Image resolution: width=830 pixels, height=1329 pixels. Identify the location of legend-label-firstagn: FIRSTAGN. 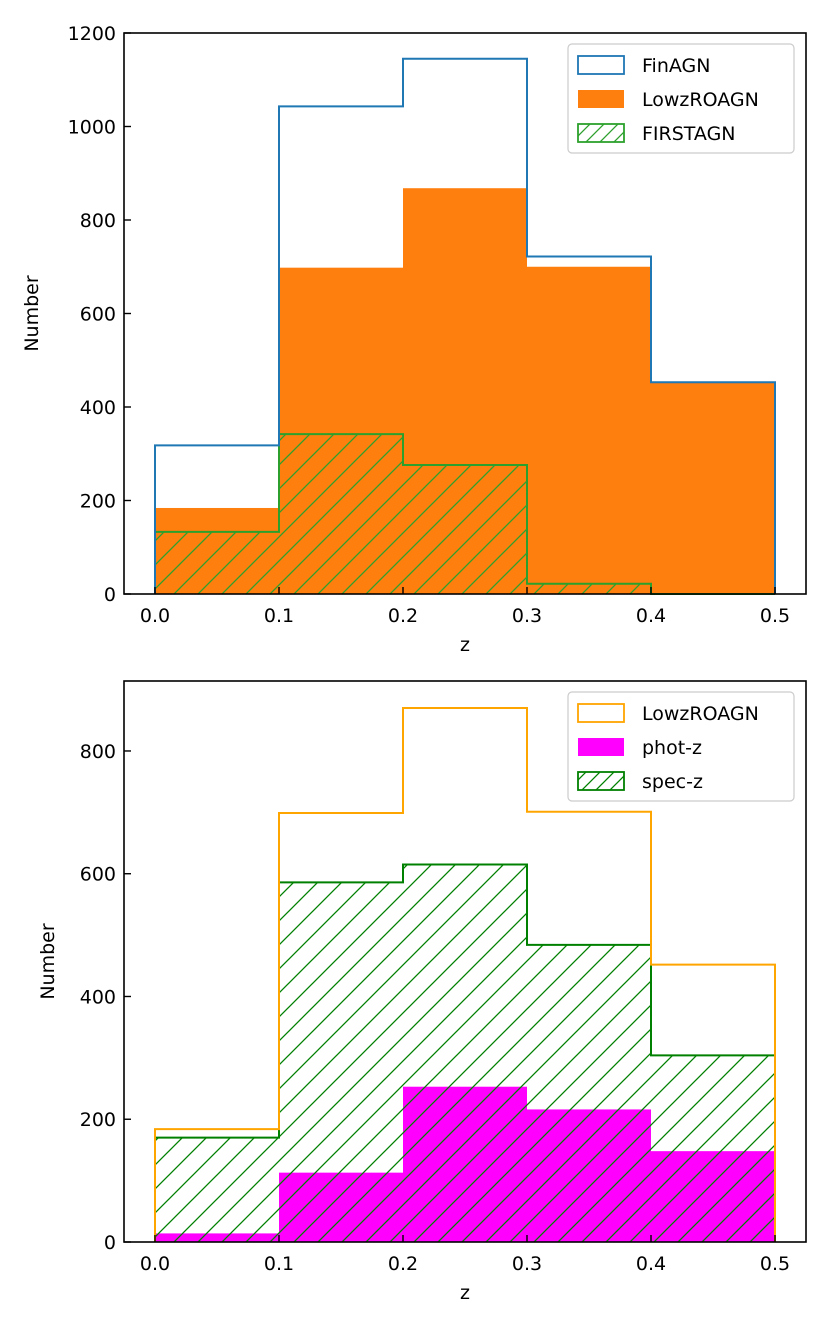
(689, 134).